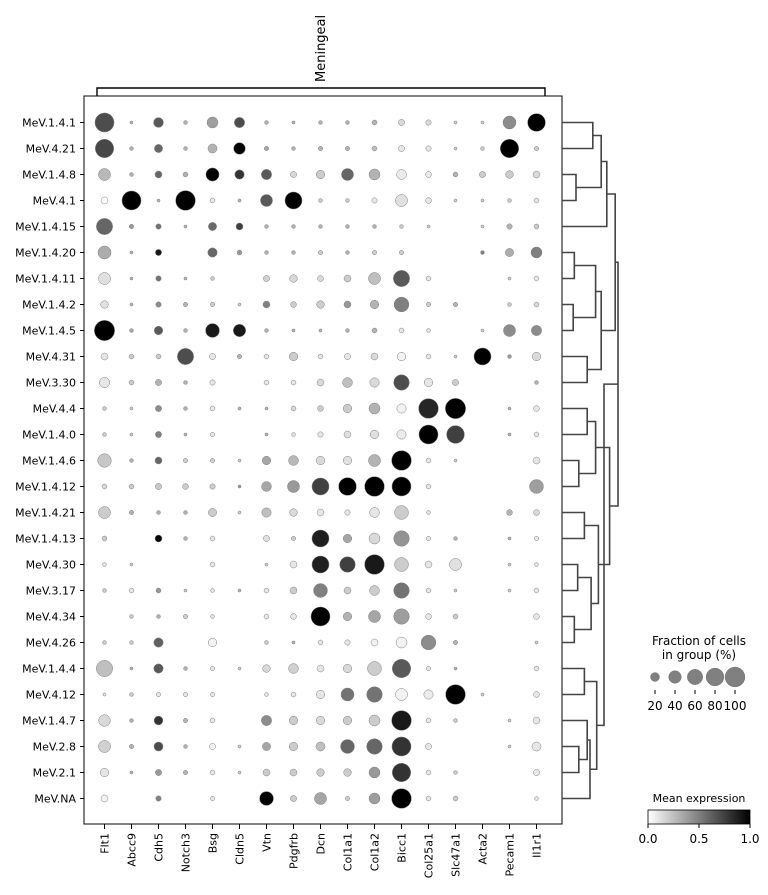 The height and width of the screenshot is (895, 768). Describe the element at coordinates (212, 616) in the screenshot. I see `dot-MeV.4.34-Bsg` at that location.